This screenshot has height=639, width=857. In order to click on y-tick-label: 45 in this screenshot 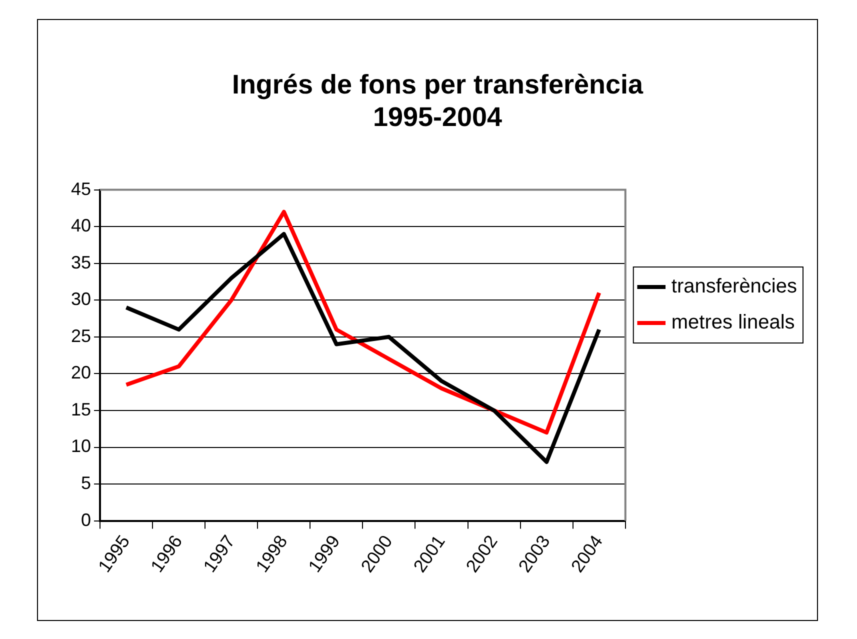, I will do `click(81, 188)`.